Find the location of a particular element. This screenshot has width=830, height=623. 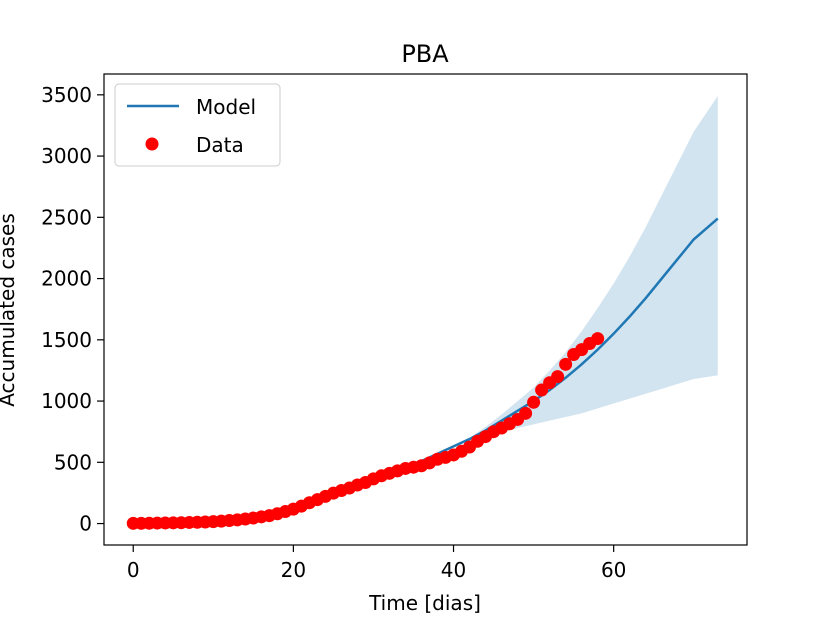

y-tick-label: 1500 is located at coordinates (66, 340).